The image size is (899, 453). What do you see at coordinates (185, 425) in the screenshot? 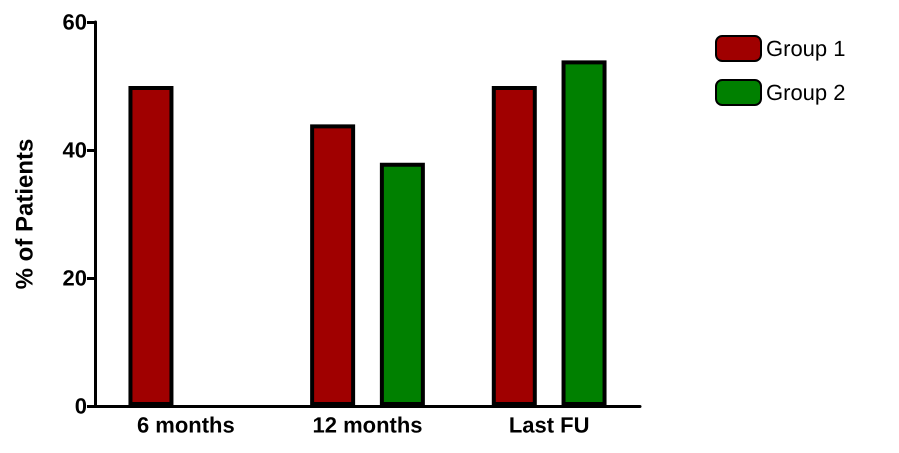
I see `x-tick-label: 6 months` at bounding box center [185, 425].